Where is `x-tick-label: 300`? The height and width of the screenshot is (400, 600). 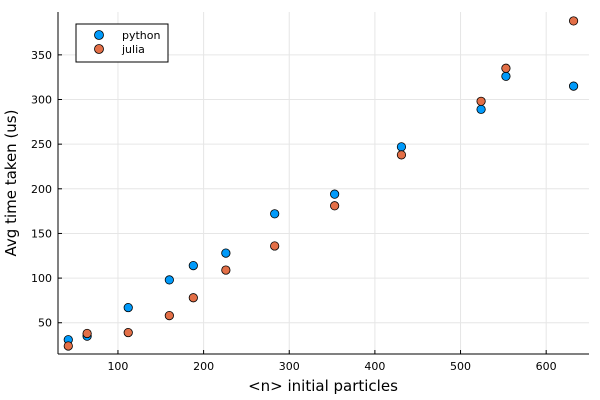
x-tick-label: 300 is located at coordinates (289, 366).